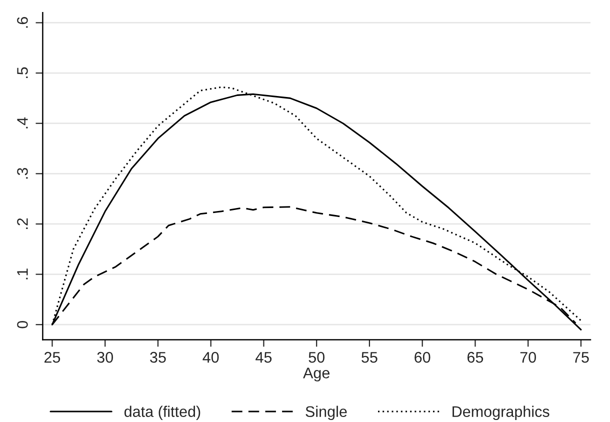 Image resolution: width=610 pixels, height=422 pixels. I want to click on y-tick-label: .4, so click(22, 122).